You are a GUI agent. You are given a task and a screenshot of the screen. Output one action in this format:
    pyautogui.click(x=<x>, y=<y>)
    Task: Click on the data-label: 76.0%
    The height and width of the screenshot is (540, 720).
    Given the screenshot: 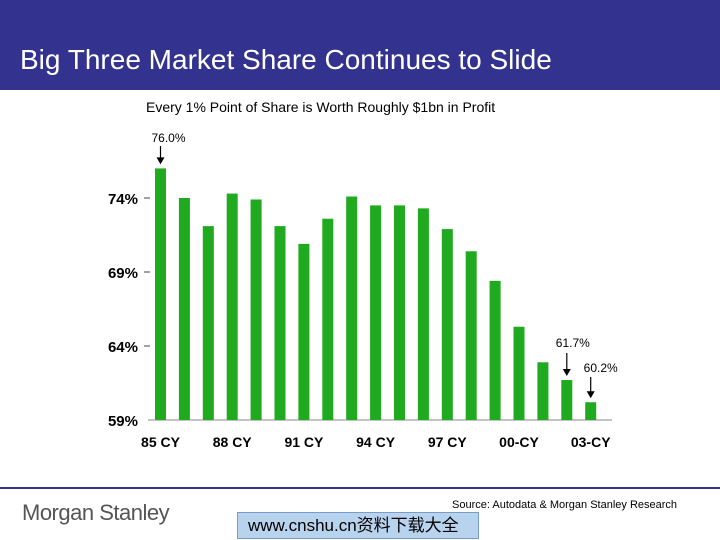 What is the action you would take?
    pyautogui.click(x=168, y=138)
    